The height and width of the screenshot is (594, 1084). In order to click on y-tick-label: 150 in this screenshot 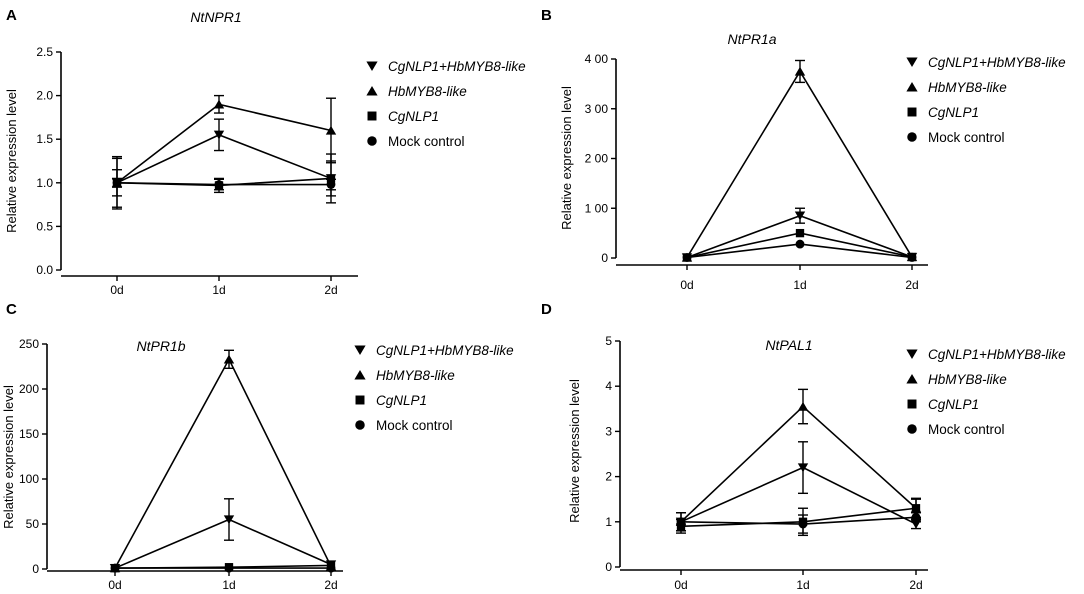, I will do `click(29, 434)`.